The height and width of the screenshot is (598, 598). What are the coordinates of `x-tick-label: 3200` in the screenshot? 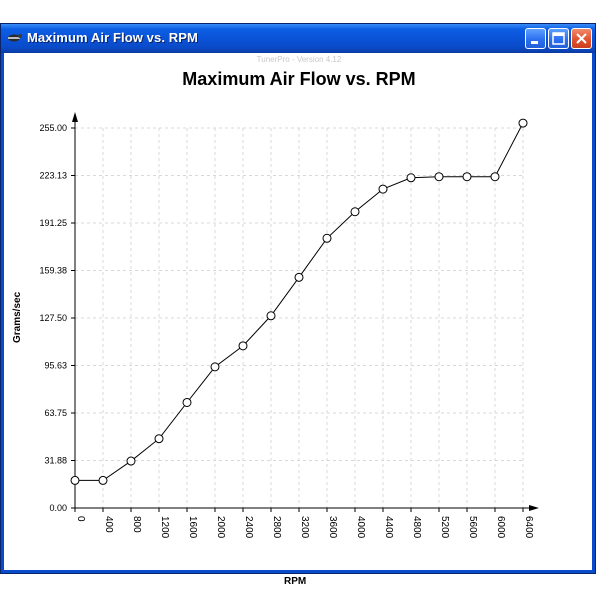 It's located at (304, 527).